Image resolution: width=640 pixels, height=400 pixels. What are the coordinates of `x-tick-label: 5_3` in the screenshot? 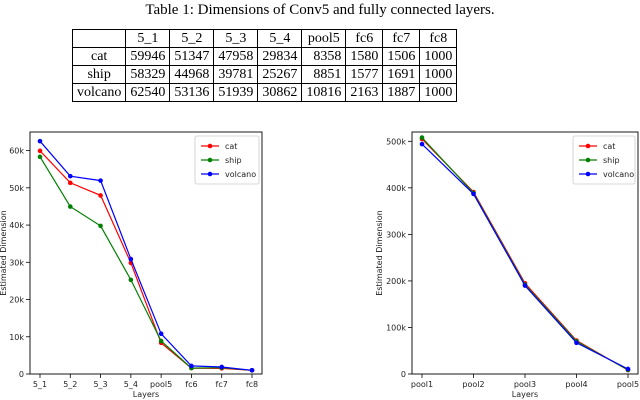 It's located at (100, 384).